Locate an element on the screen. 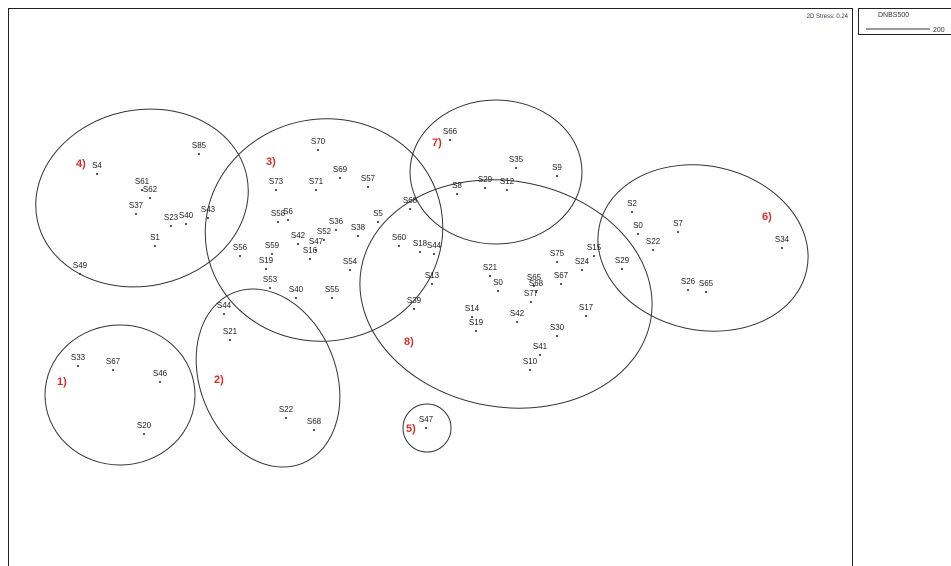  sample-label: S41 is located at coordinates (540, 346).